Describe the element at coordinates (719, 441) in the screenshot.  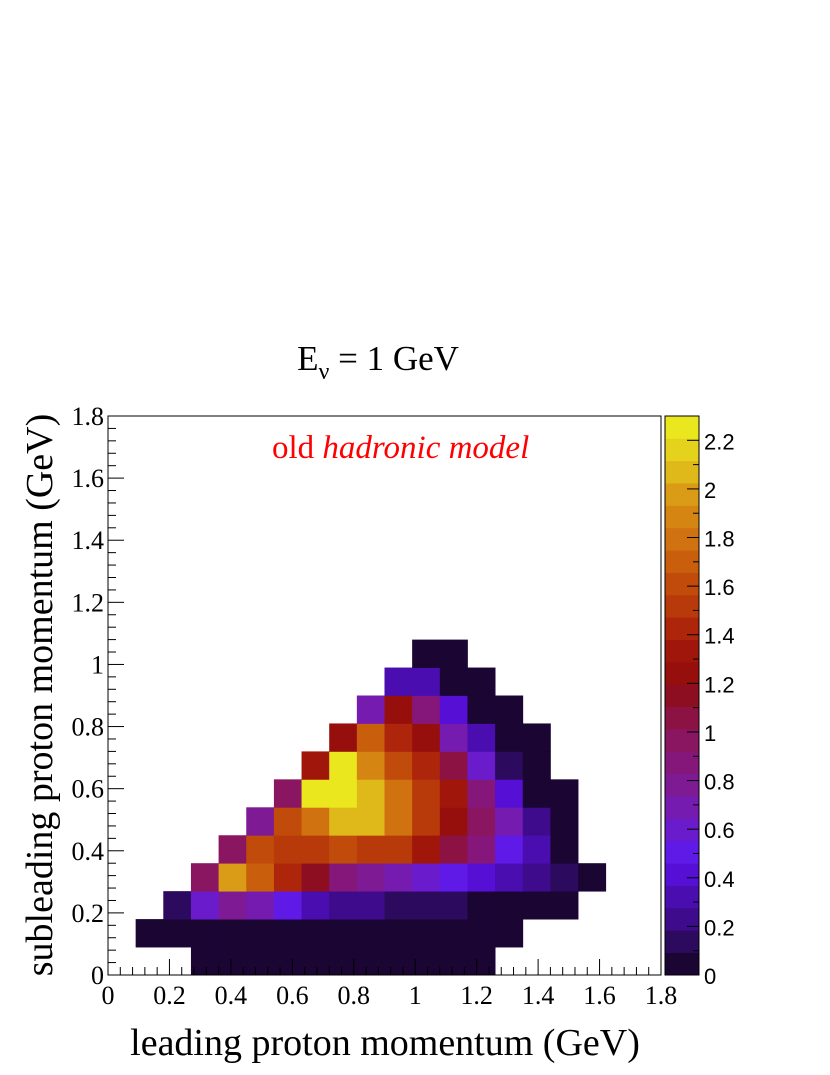
I see `z-tick-label: 2.2` at that location.